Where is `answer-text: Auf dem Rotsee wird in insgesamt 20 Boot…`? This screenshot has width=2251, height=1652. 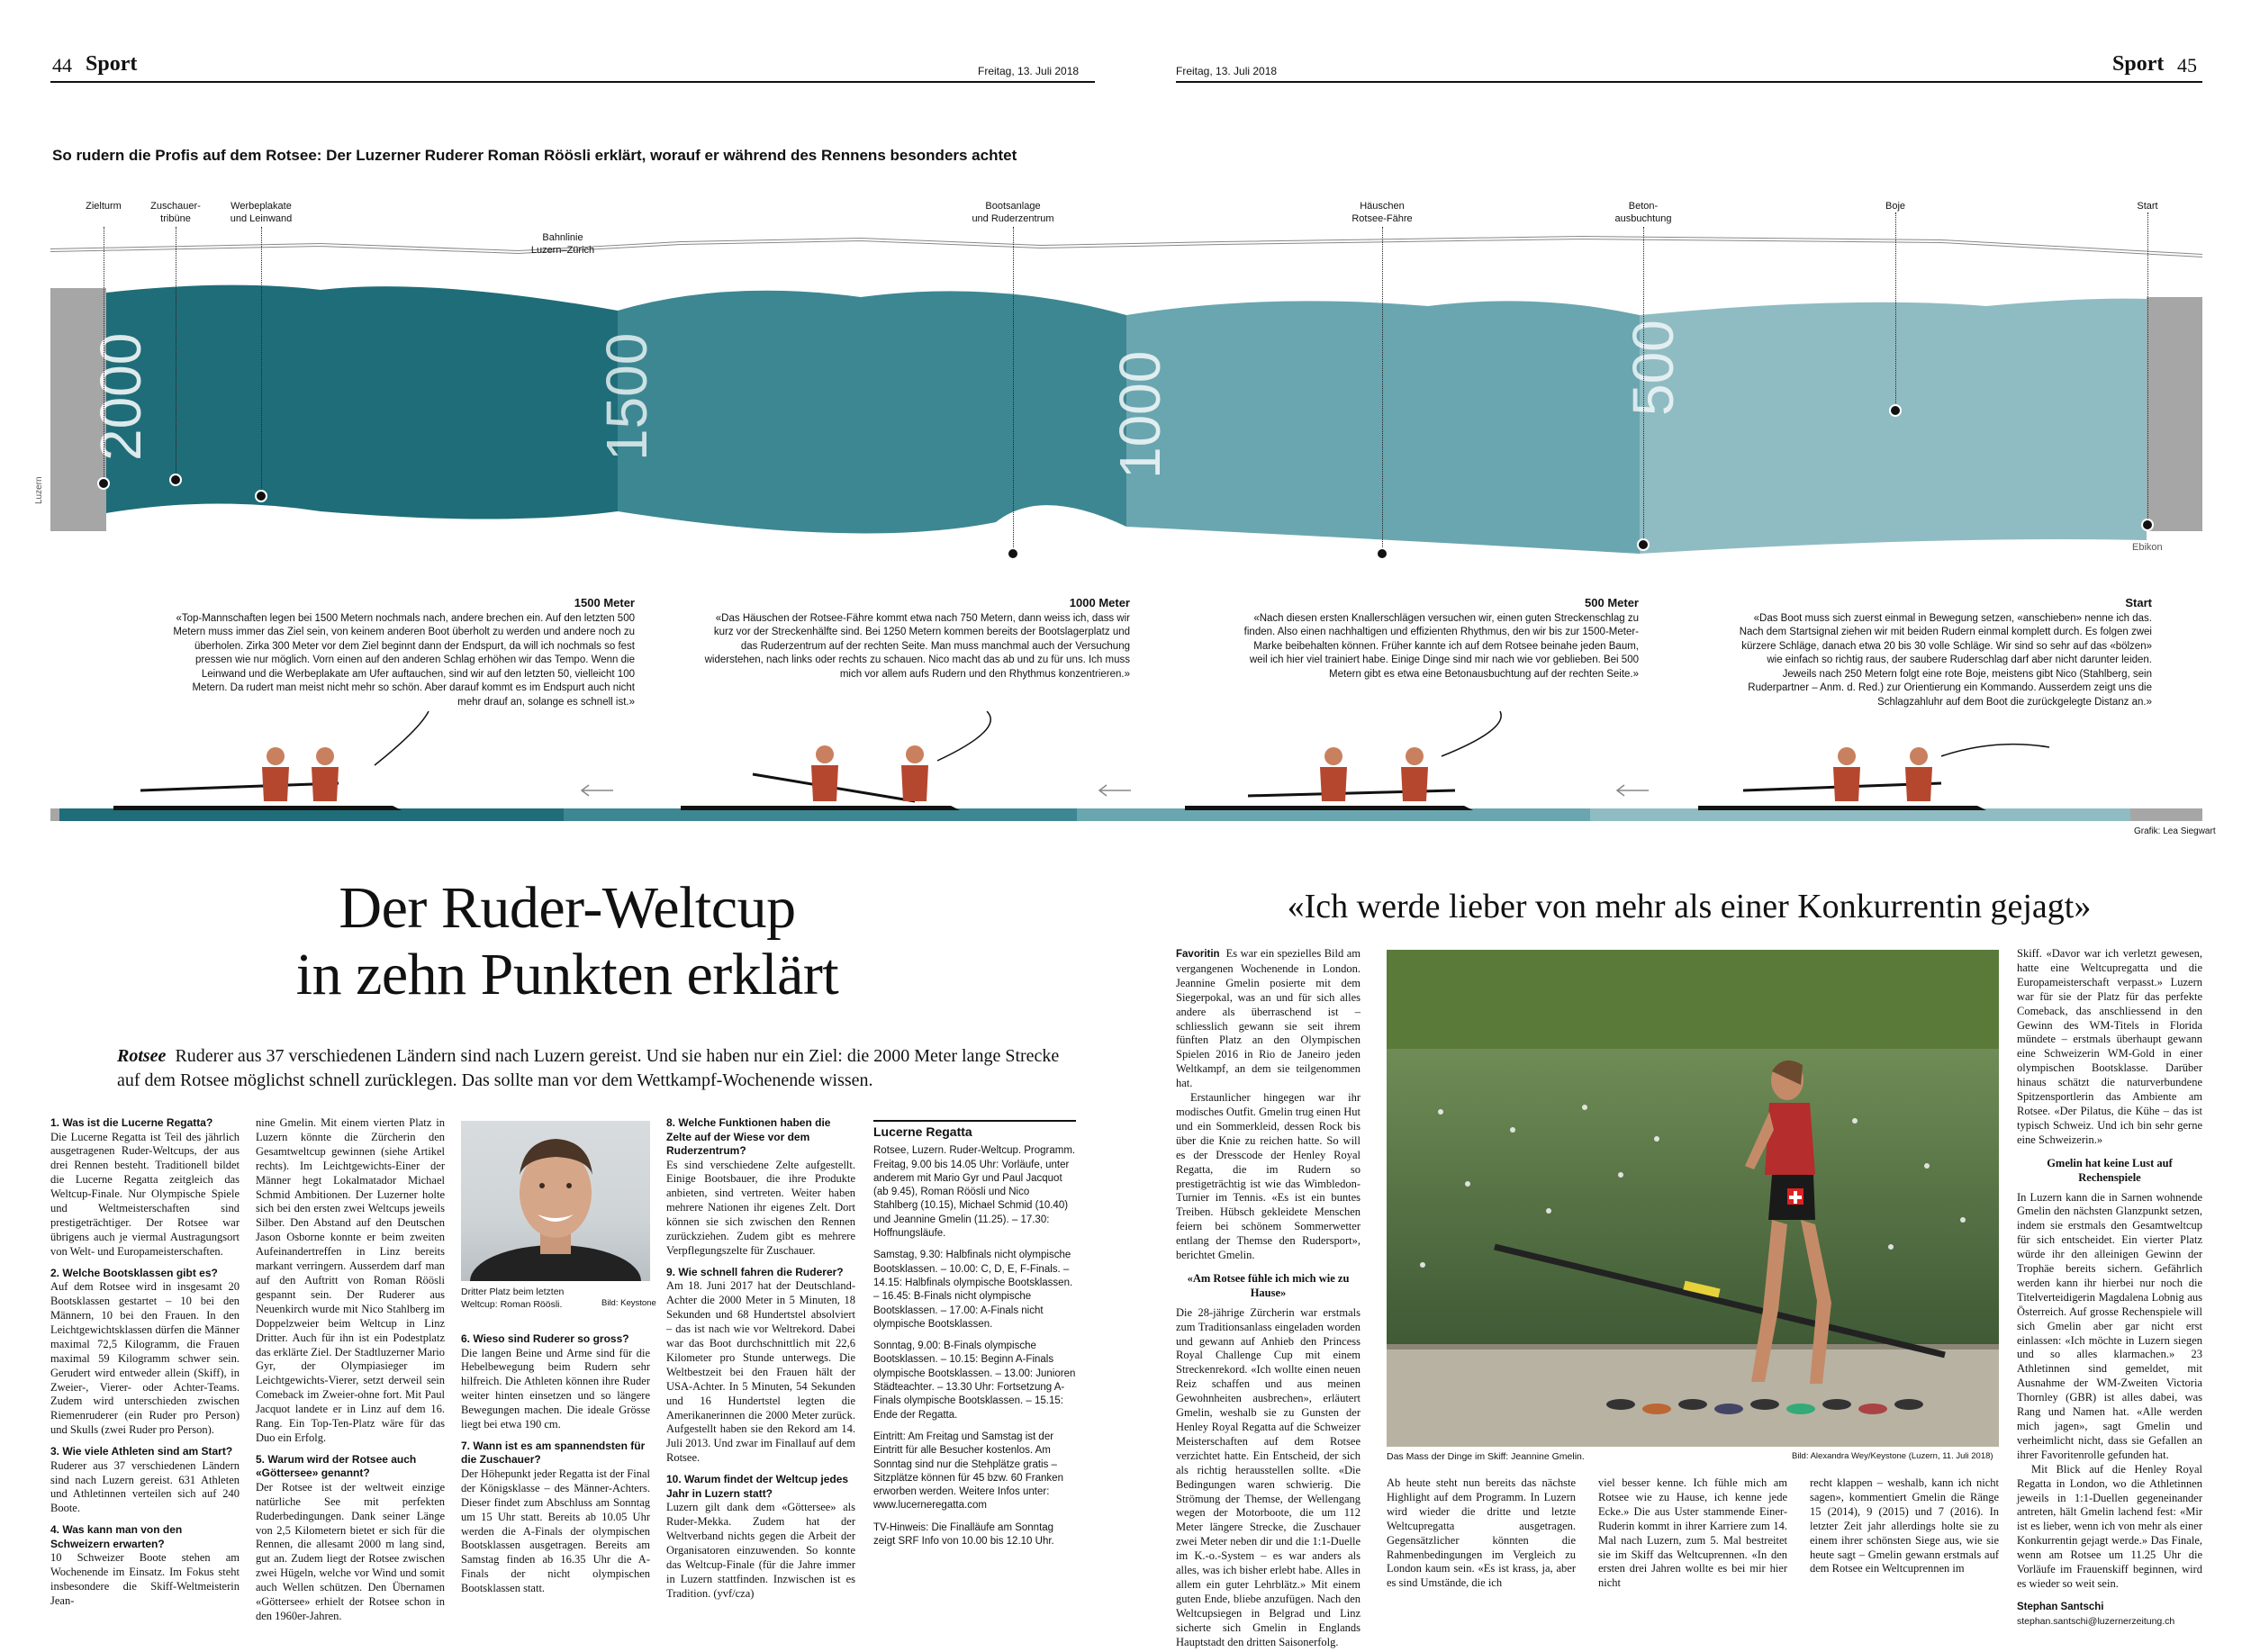
answer-text: Auf dem Rotsee wird in insgesamt 20 Boot… is located at coordinates (145, 1358).